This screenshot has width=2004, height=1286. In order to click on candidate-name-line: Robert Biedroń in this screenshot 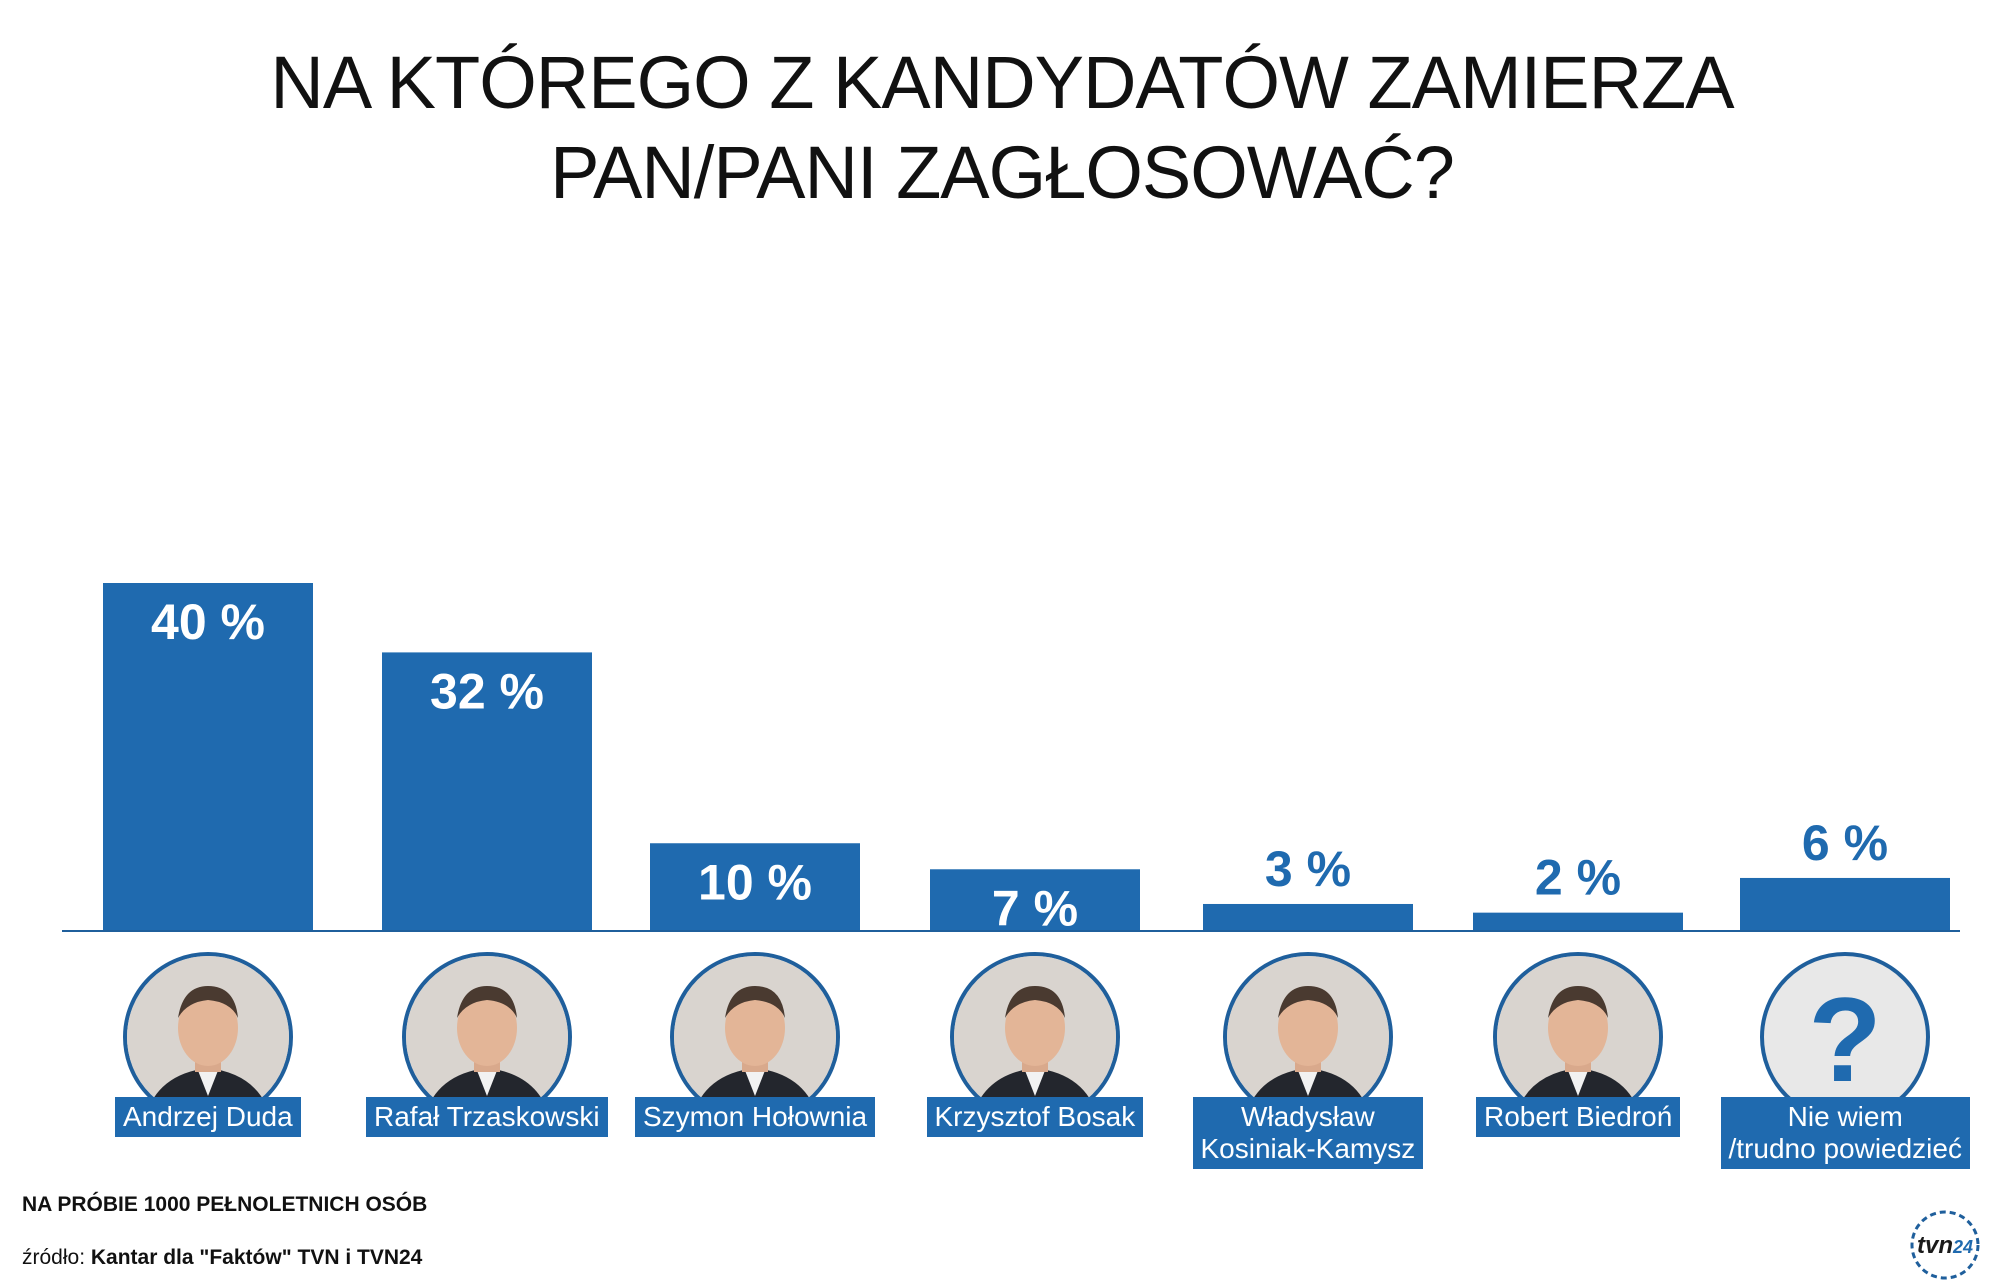, I will do `click(1578, 1116)`.